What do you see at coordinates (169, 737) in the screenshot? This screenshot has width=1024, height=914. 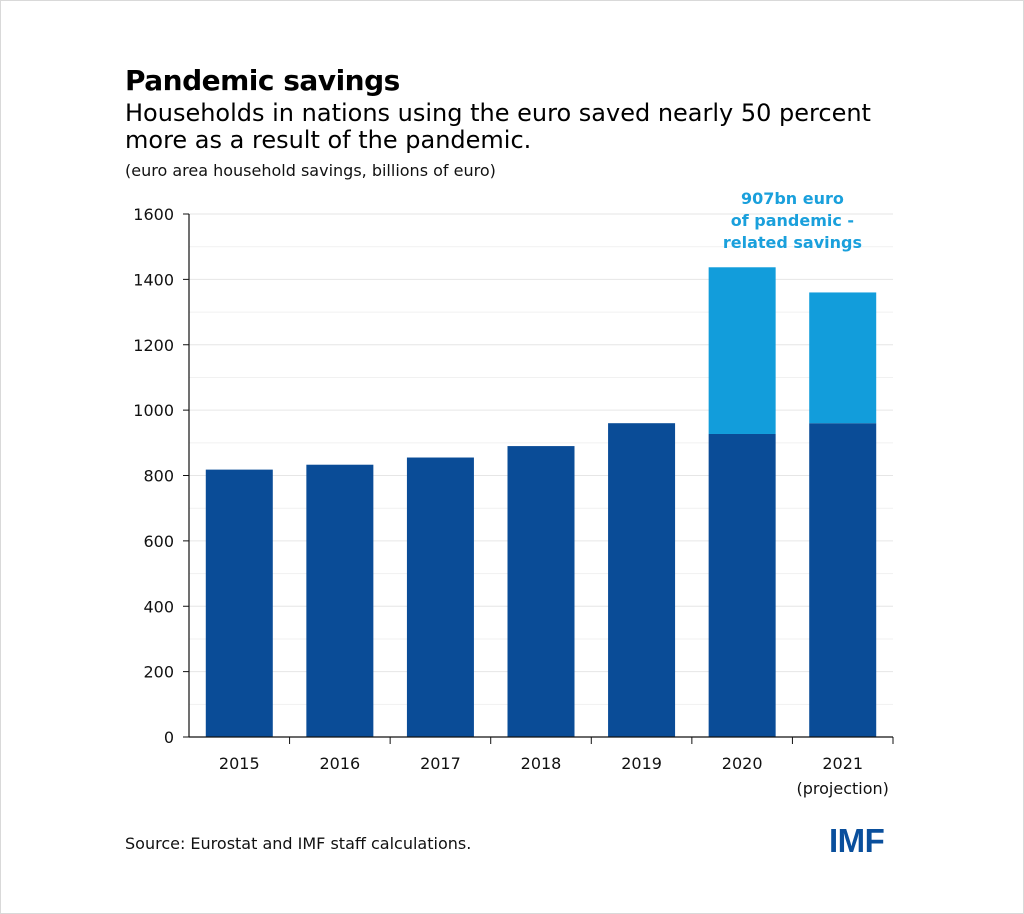 I see `y-tick-label: 0` at bounding box center [169, 737].